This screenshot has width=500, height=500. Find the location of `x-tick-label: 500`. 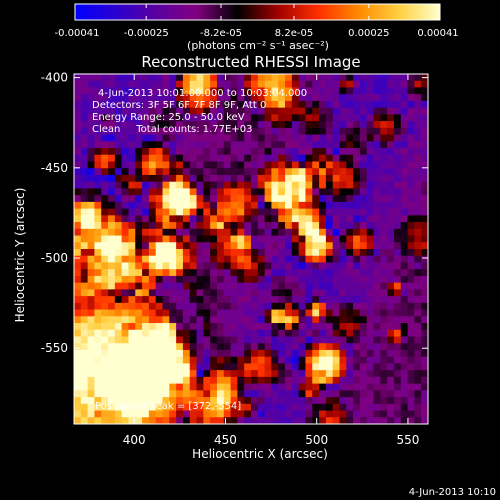

x-tick-label: 500 is located at coordinates (316, 440).